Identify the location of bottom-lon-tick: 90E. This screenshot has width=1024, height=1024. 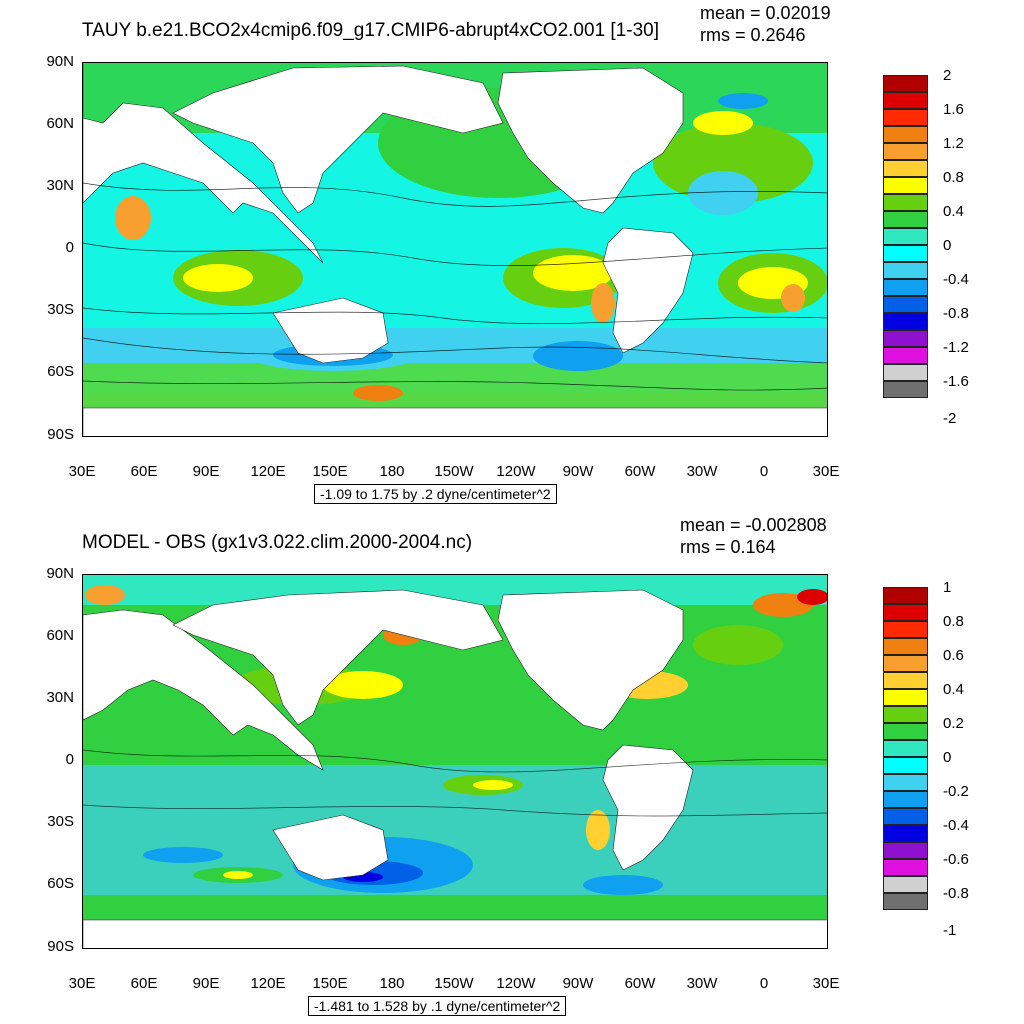
(206, 983).